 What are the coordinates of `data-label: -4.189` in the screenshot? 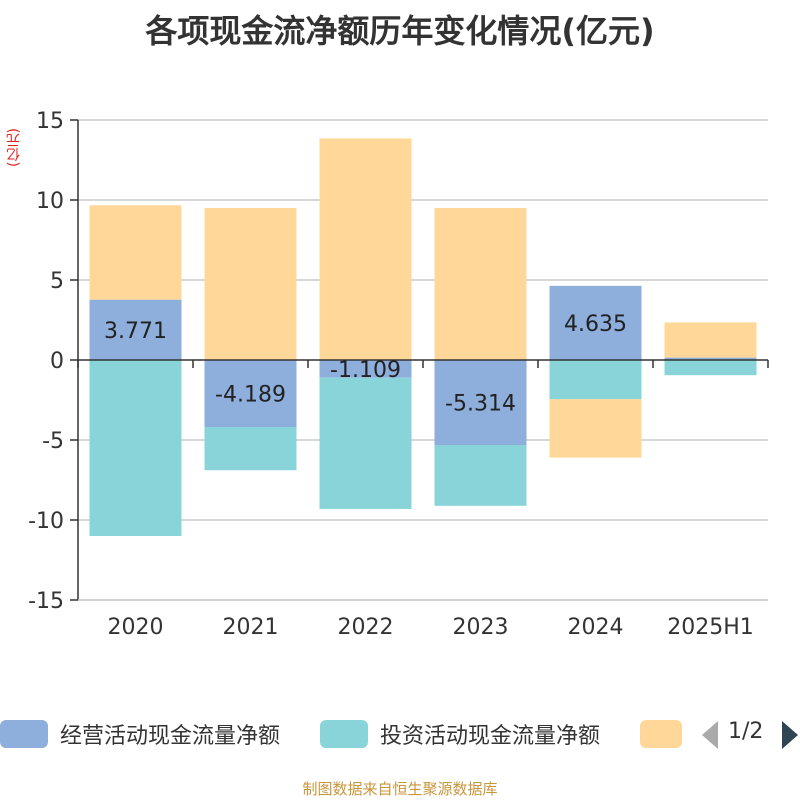 It's located at (250, 395).